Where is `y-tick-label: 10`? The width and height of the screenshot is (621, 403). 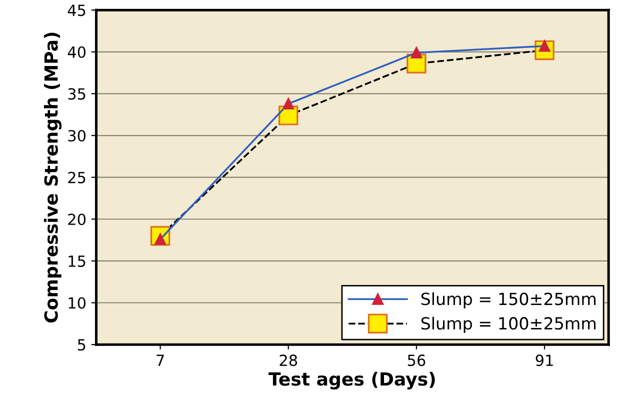 y-tick-label: 10 is located at coordinates (77, 303).